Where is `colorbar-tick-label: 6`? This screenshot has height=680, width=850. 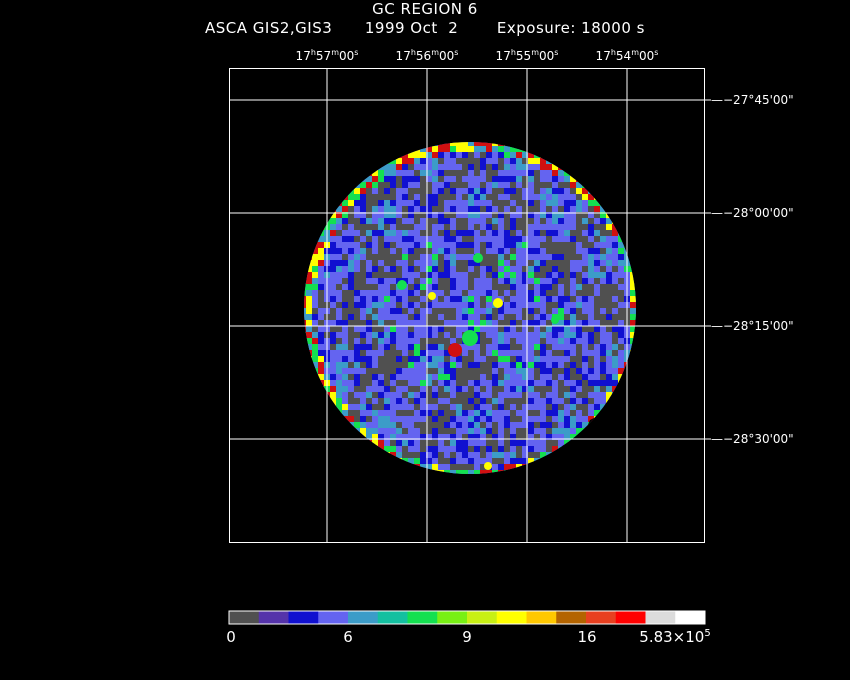
colorbar-tick-label: 6 is located at coordinates (348, 637).